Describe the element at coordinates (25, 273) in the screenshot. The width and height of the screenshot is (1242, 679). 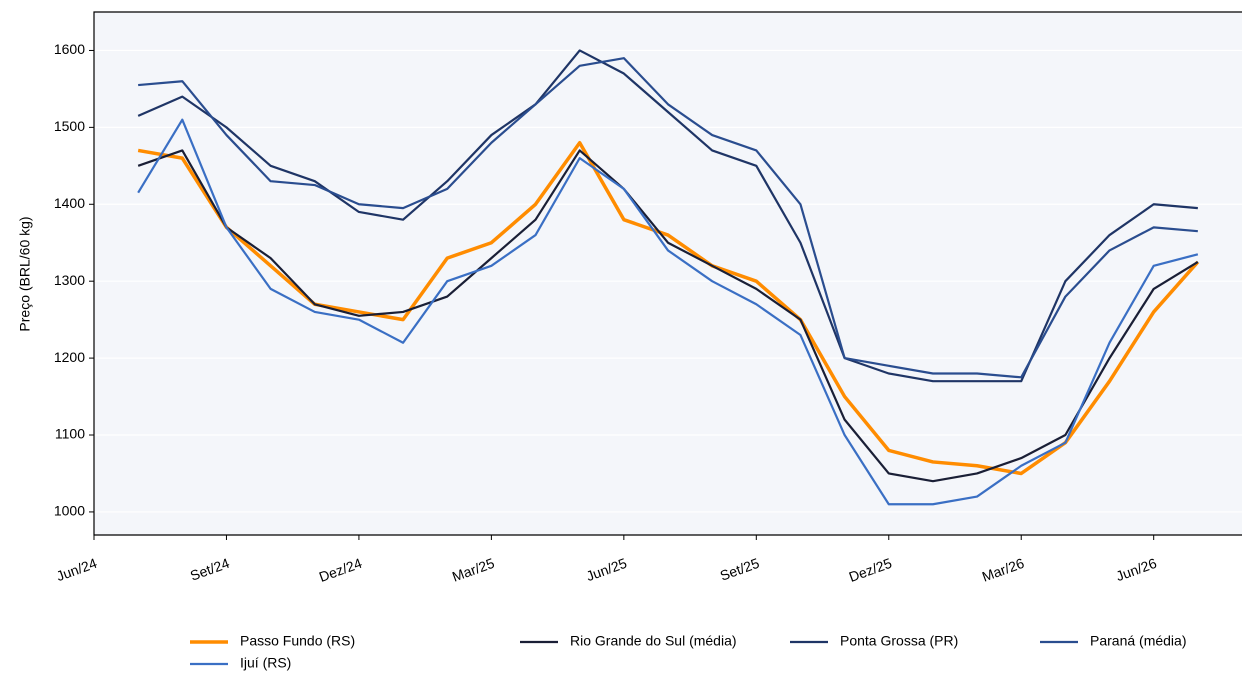
I see `y-axis-label: Preço (BRL/60 kg)` at that location.